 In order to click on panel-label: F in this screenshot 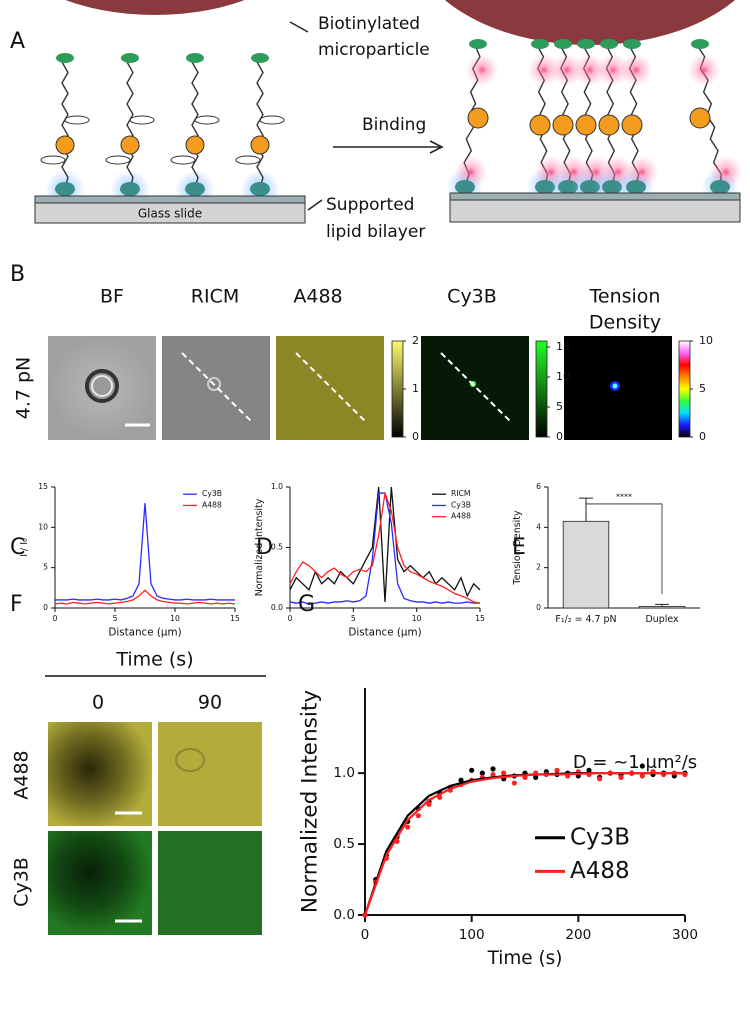, I will do `click(16, 604)`.